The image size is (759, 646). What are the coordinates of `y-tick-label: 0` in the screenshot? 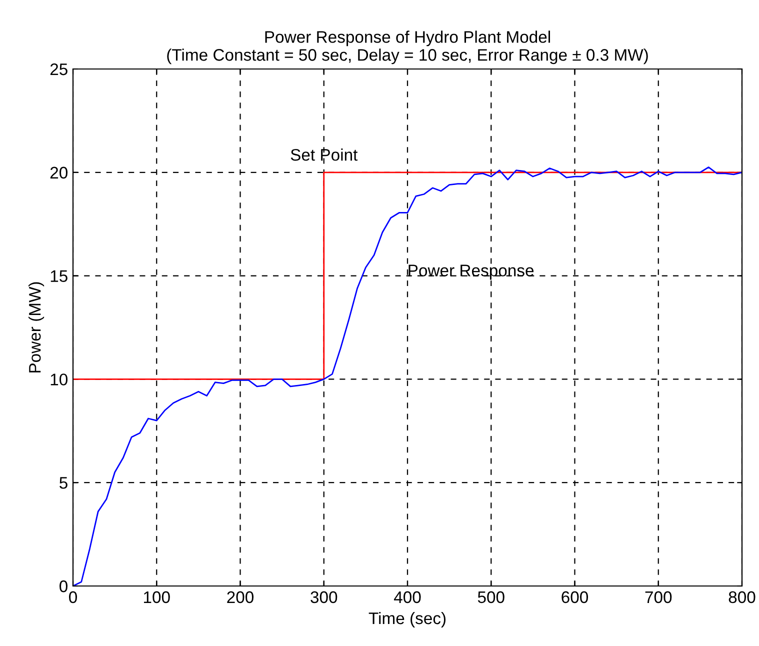 It's located at (64, 586).